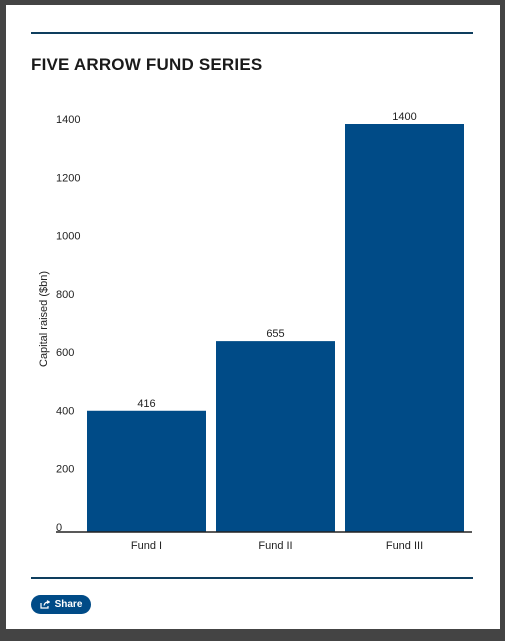  I want to click on y-tick-label: 200, so click(65, 470).